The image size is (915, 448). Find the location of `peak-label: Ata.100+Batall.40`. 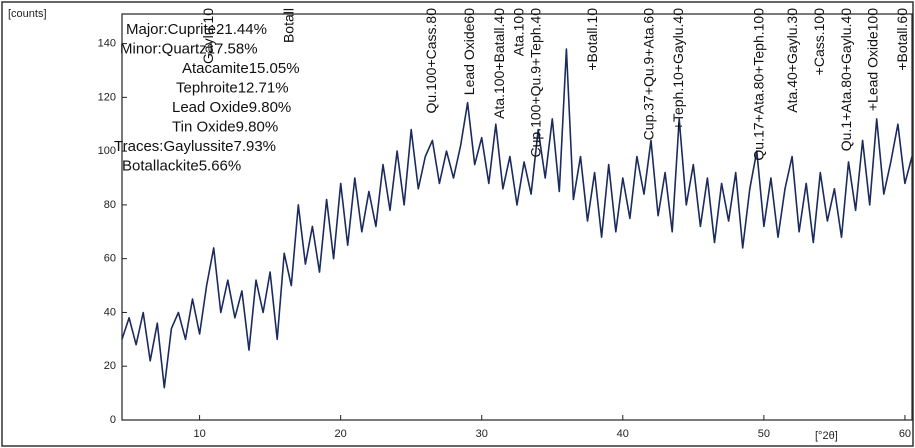

peak-label: Ata.100+Batall.40 is located at coordinates (499, 63).